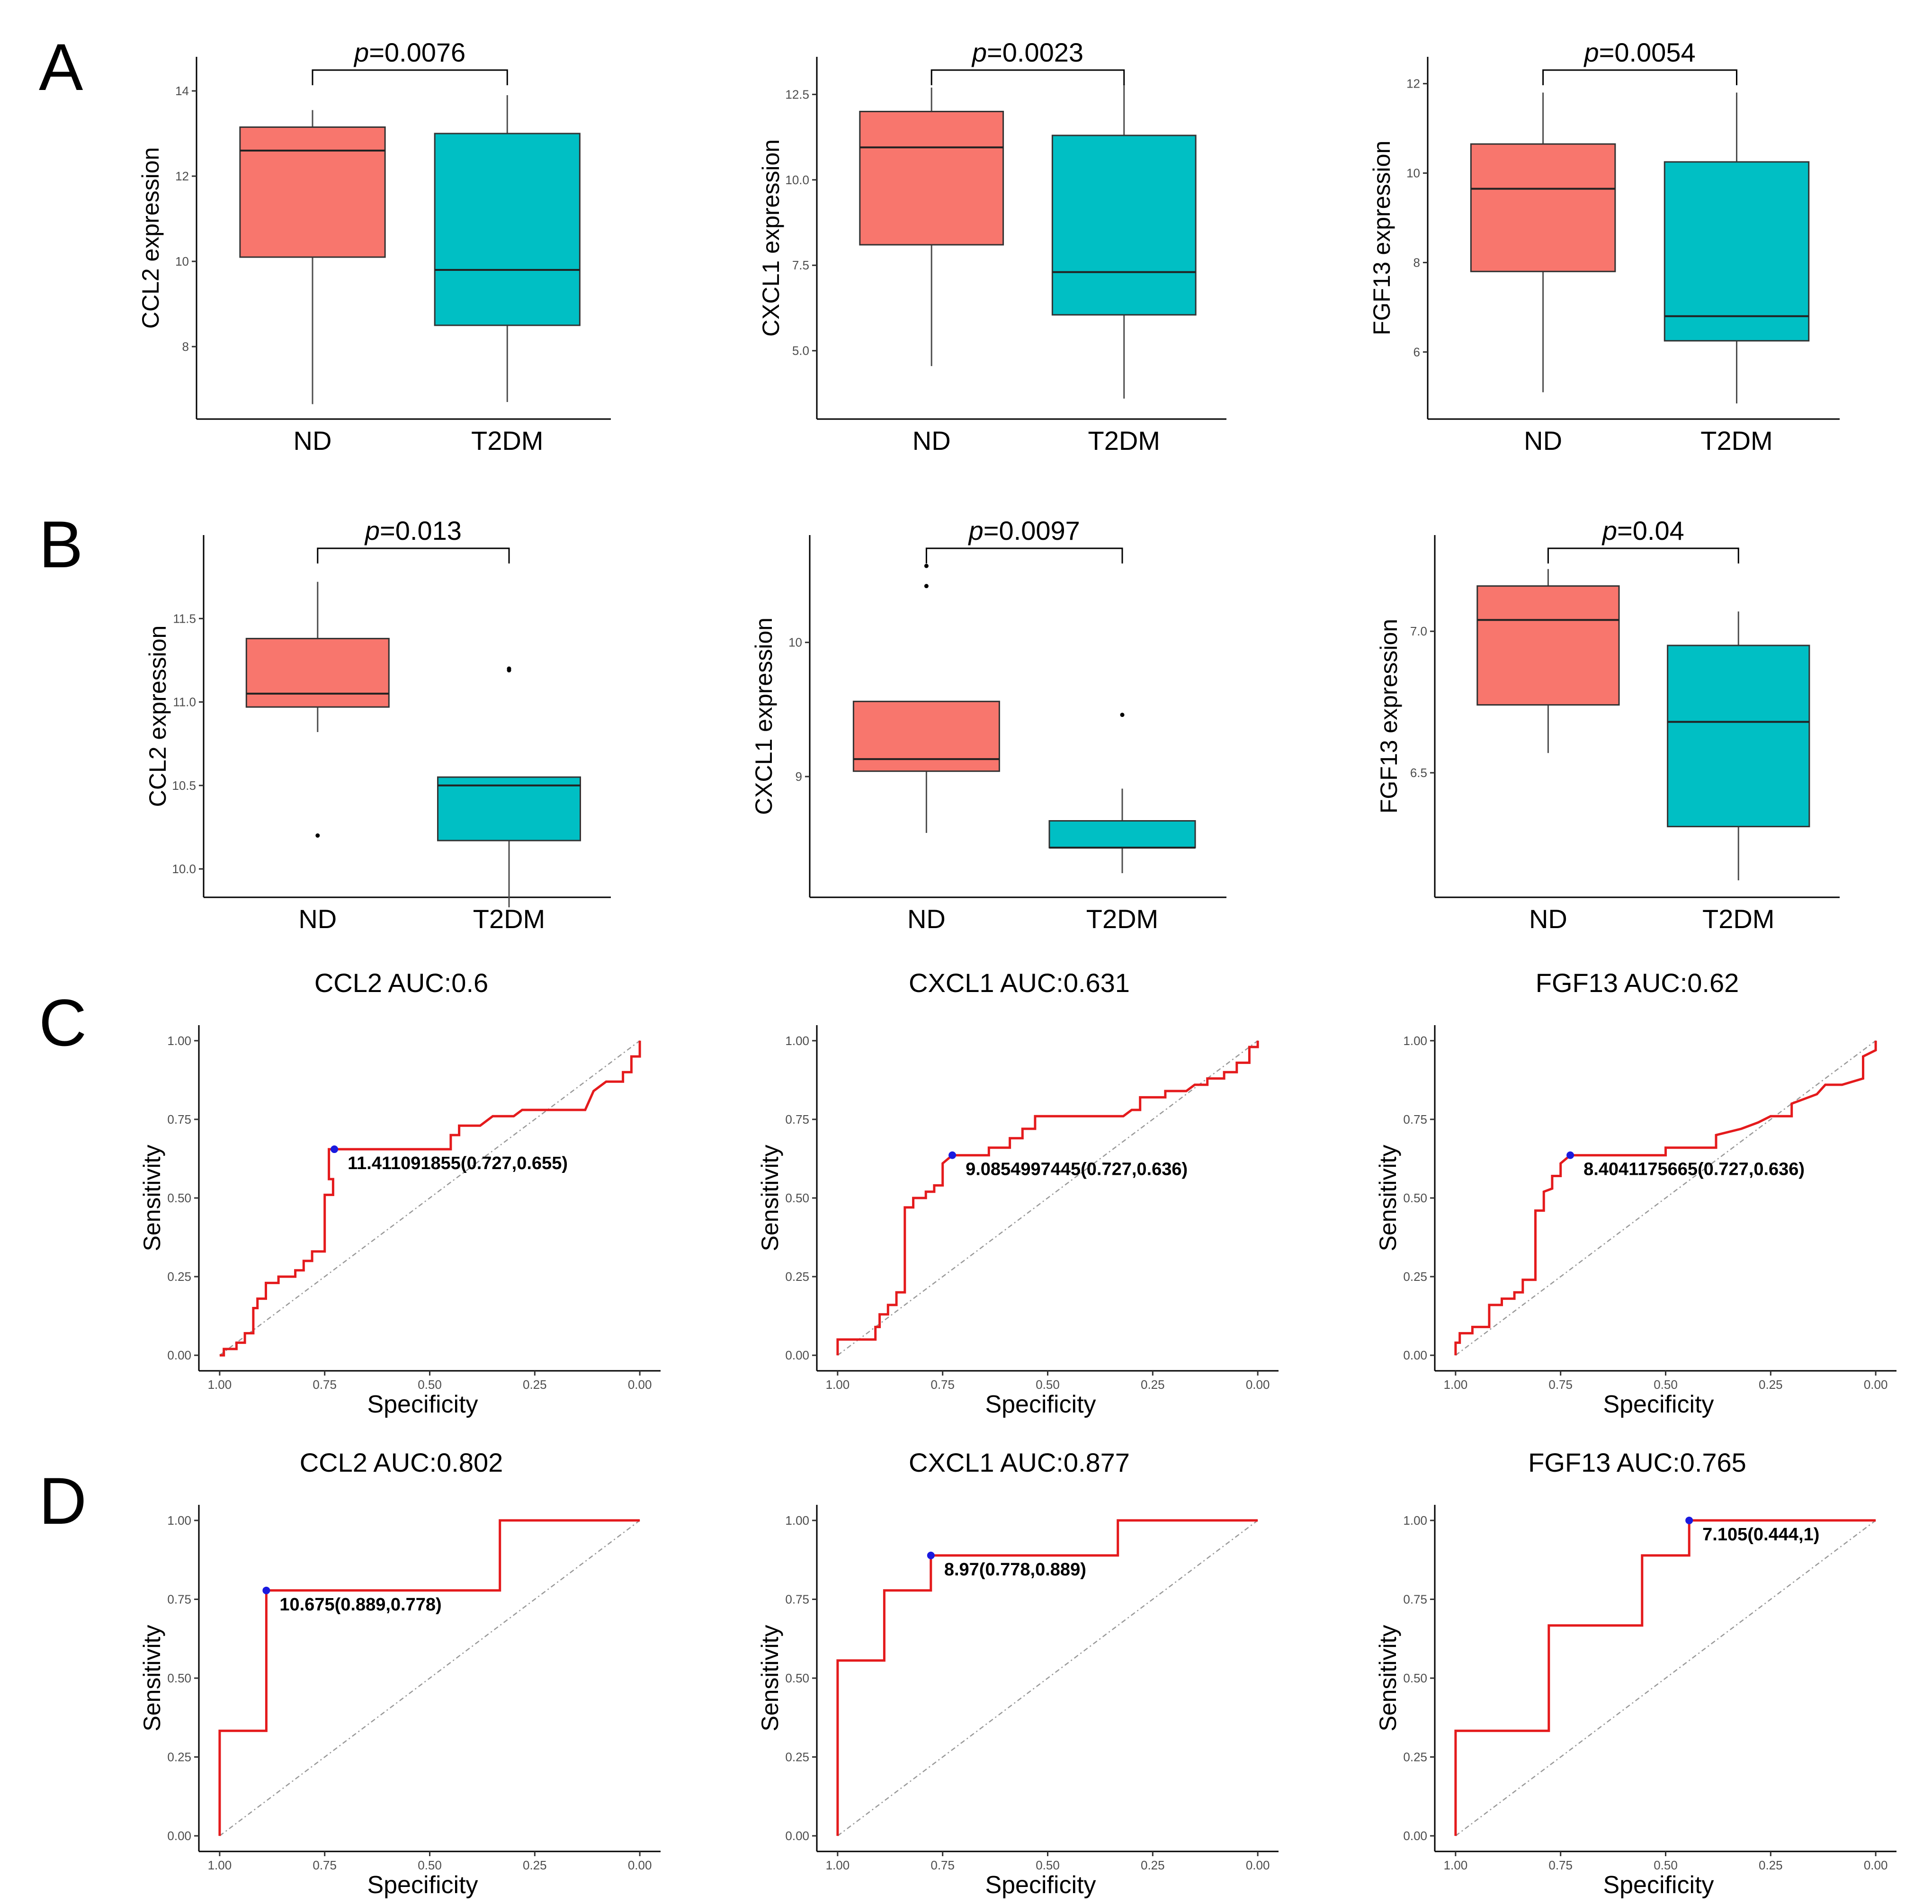 The width and height of the screenshot is (1932, 1904). I want to click on boxplot-a-ccl2: 8 10 12 14 CCL2 expression ND T2DM p=0.0076, so click(374, 246).